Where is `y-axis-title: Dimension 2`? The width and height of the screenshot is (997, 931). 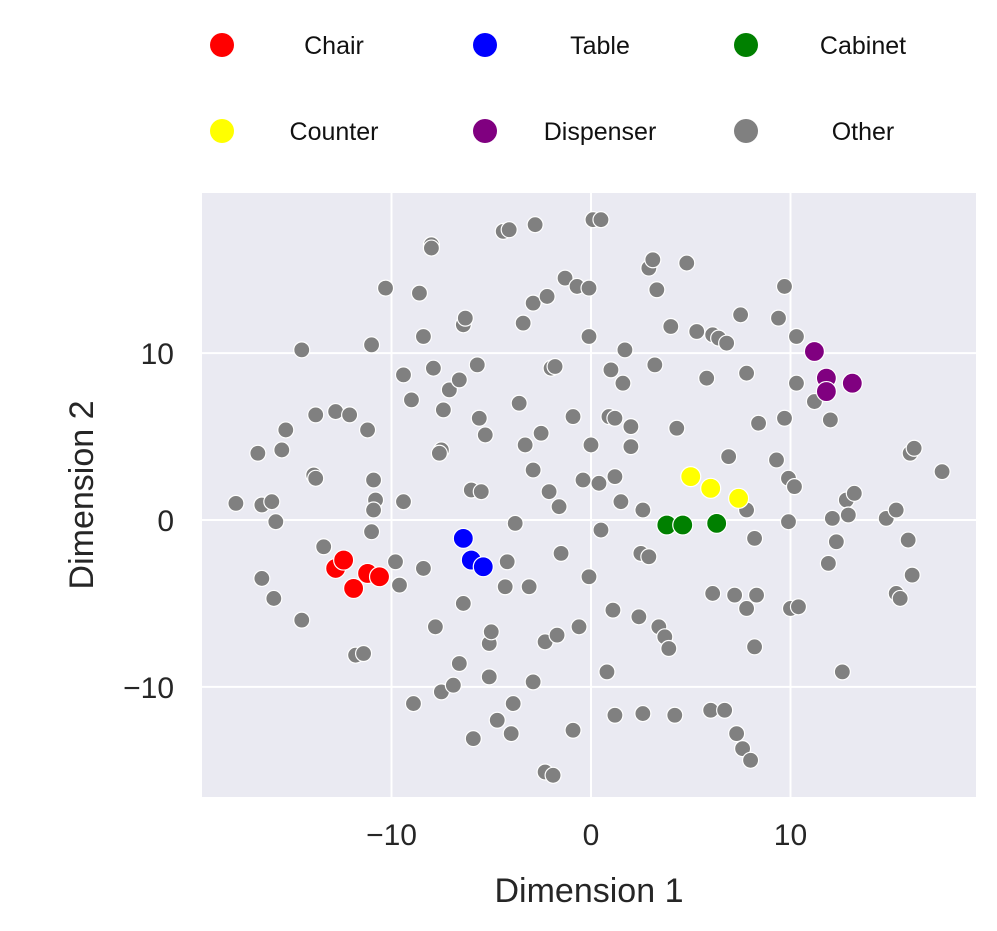
y-axis-title: Dimension 2 is located at coordinates (82, 495).